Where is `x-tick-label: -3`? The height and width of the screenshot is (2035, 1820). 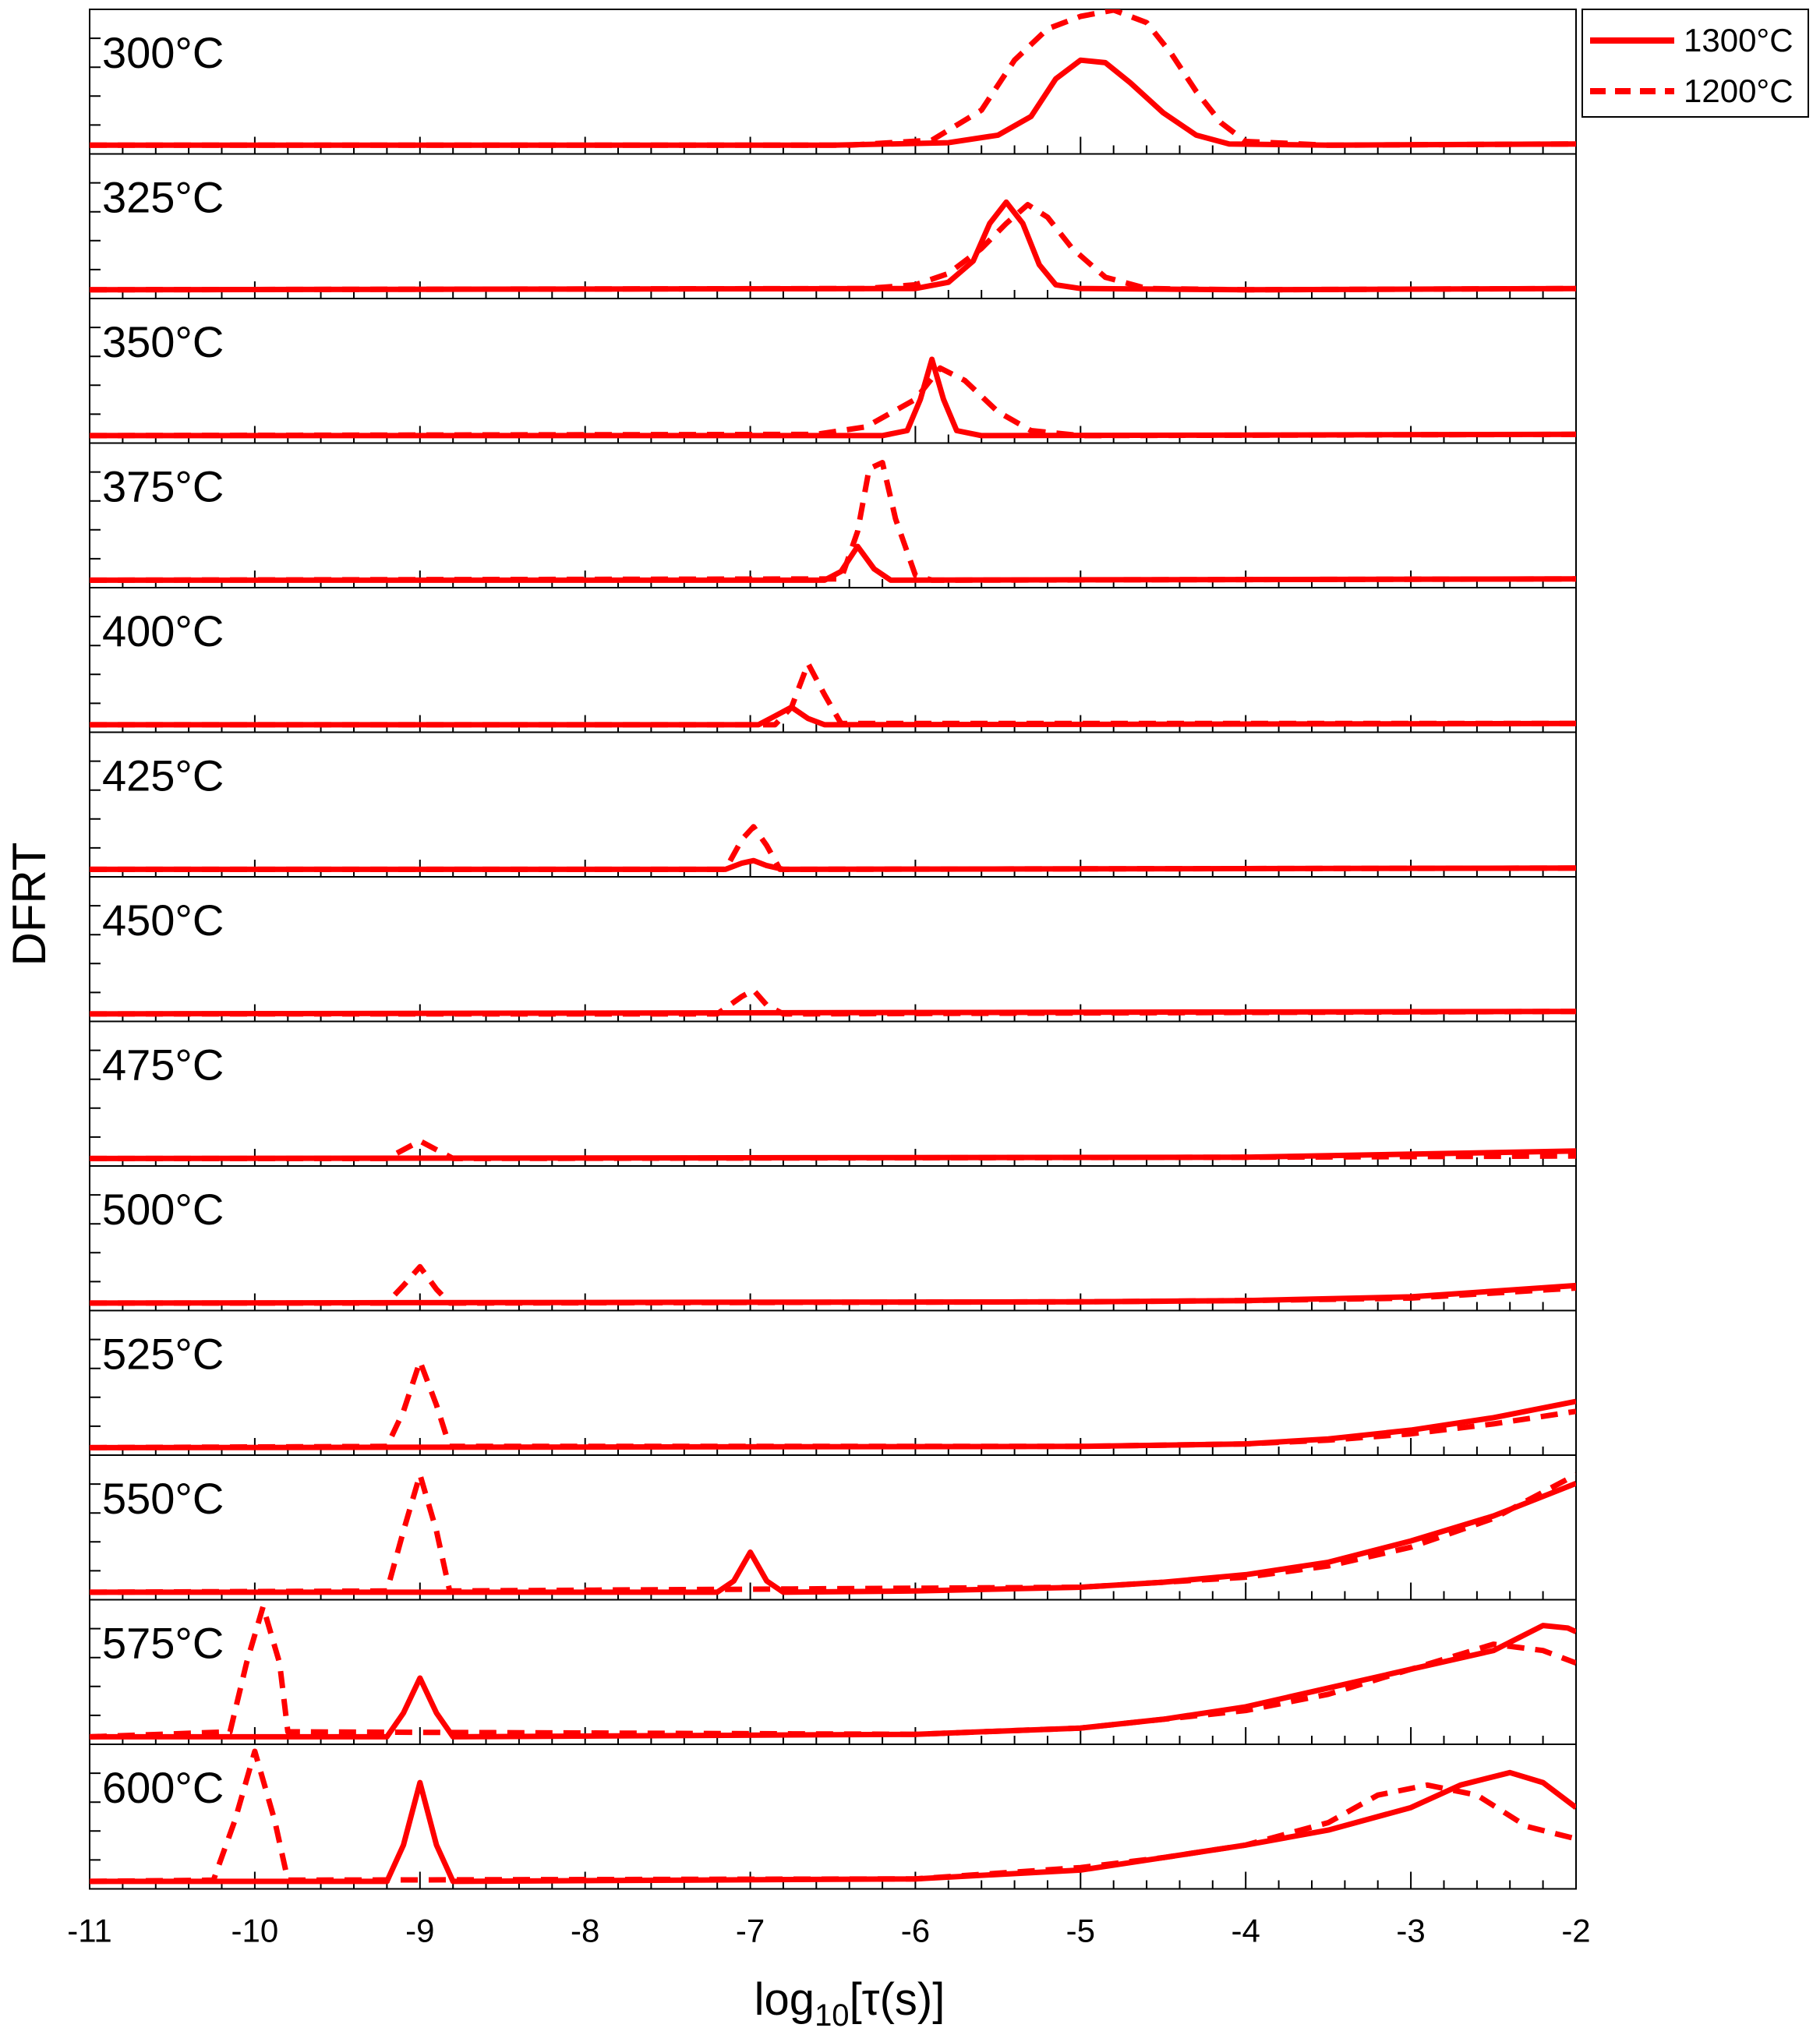
x-tick-label: -3 is located at coordinates (1411, 1931).